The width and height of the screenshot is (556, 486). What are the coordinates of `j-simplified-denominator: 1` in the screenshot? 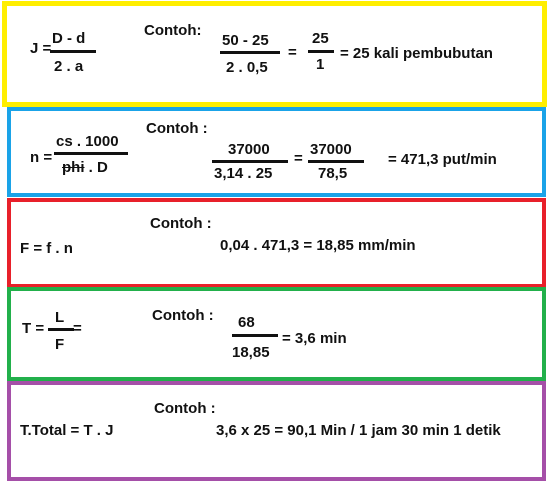 It's located at (320, 64).